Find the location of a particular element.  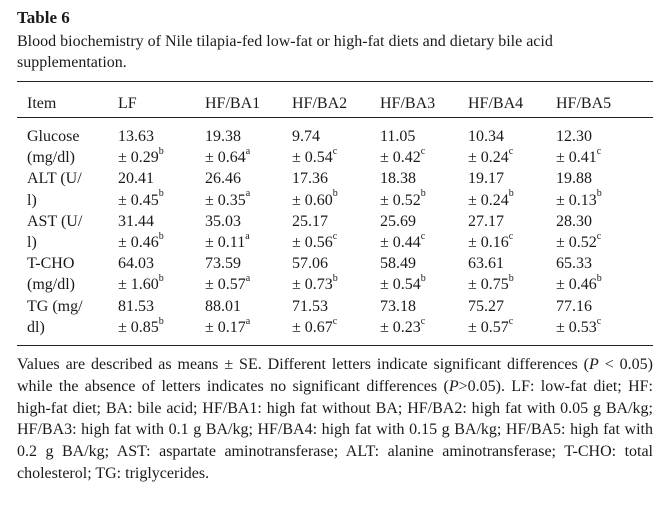

cell-se-line: ± 0.13b is located at coordinates (596, 199).